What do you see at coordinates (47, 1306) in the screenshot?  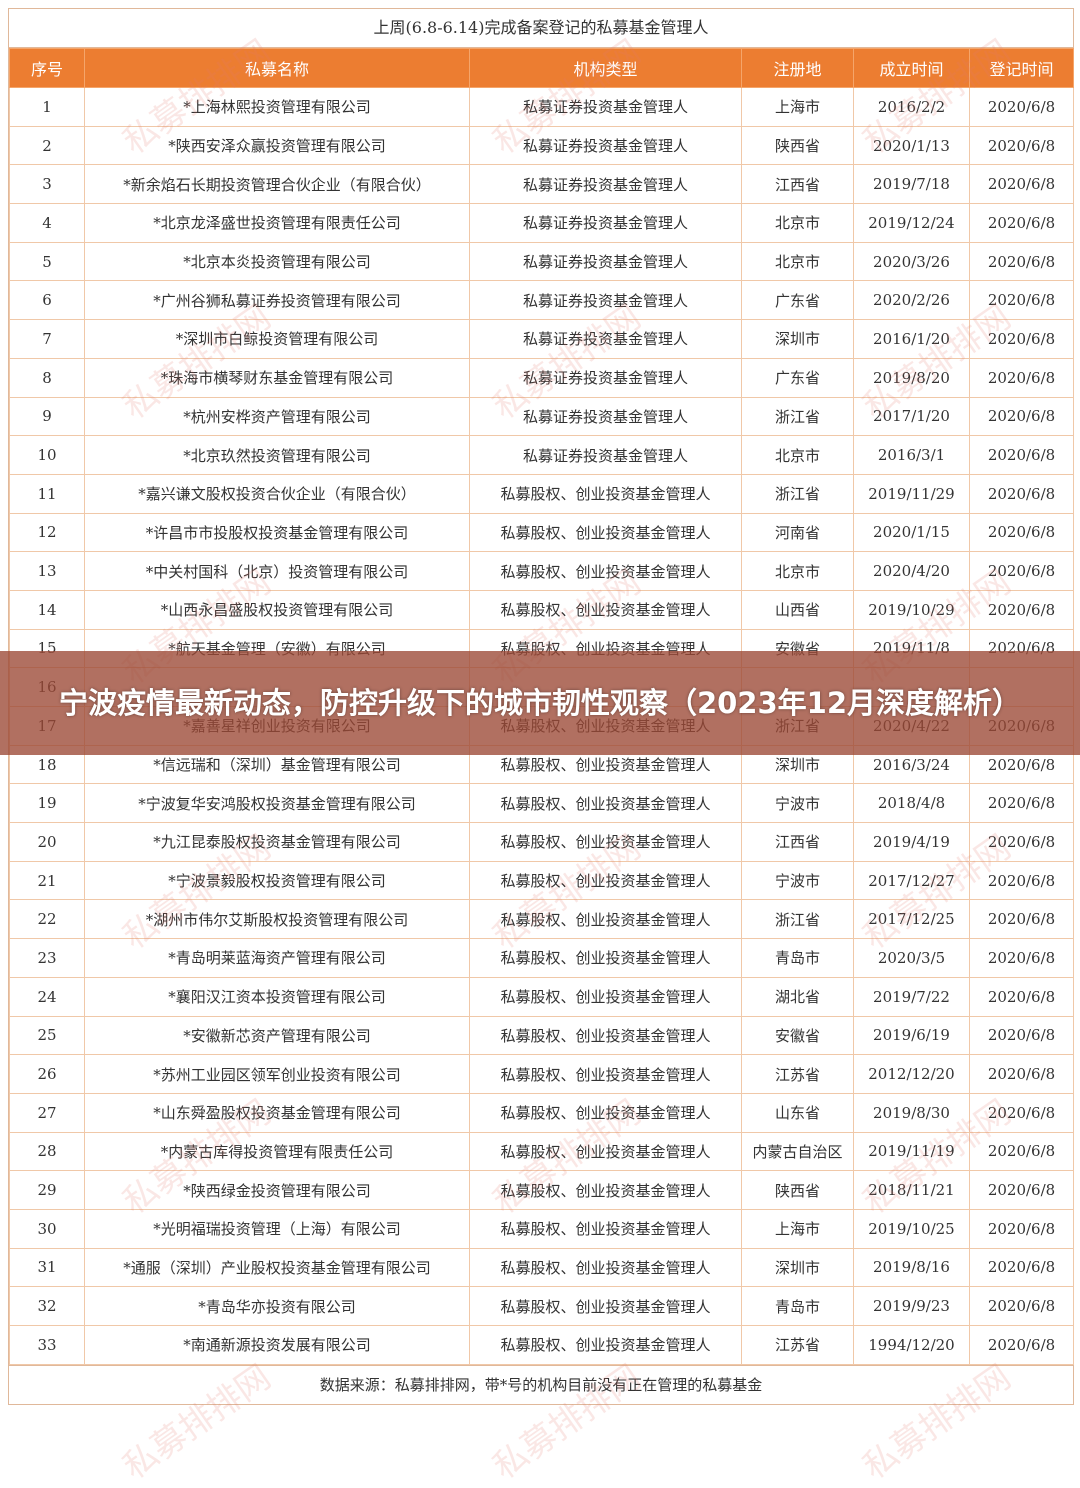 I see `cell-index: 32` at bounding box center [47, 1306].